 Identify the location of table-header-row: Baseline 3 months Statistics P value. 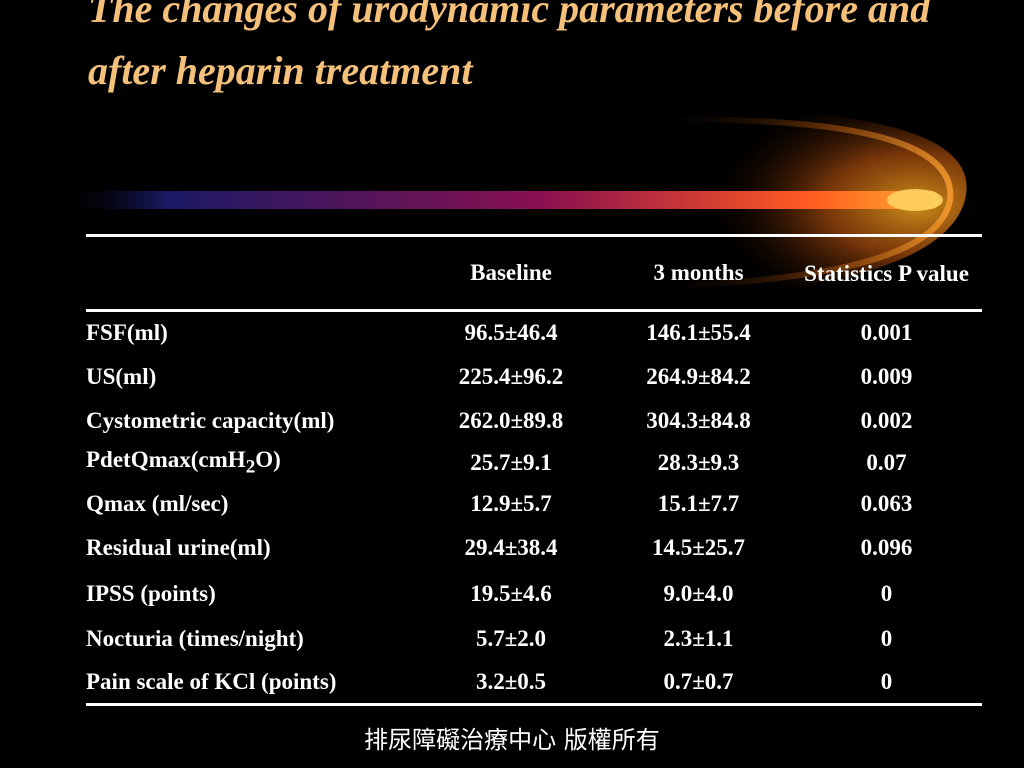
(534, 273).